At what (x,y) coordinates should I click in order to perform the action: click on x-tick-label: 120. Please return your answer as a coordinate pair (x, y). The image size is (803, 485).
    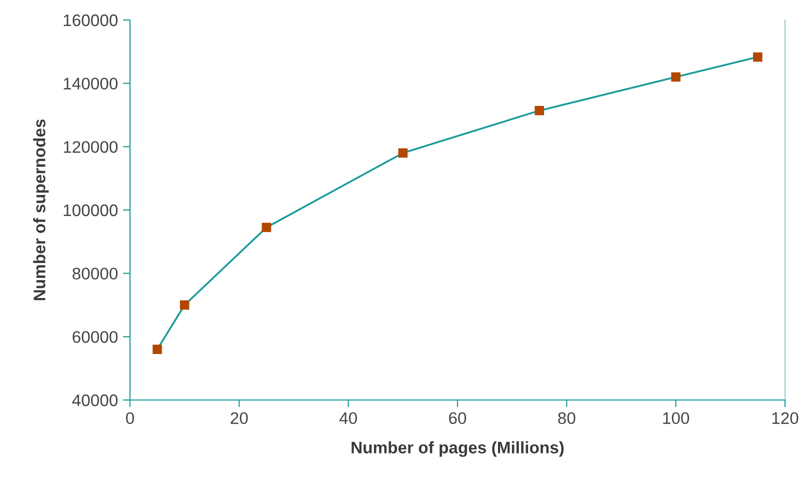
    Looking at the image, I should click on (785, 418).